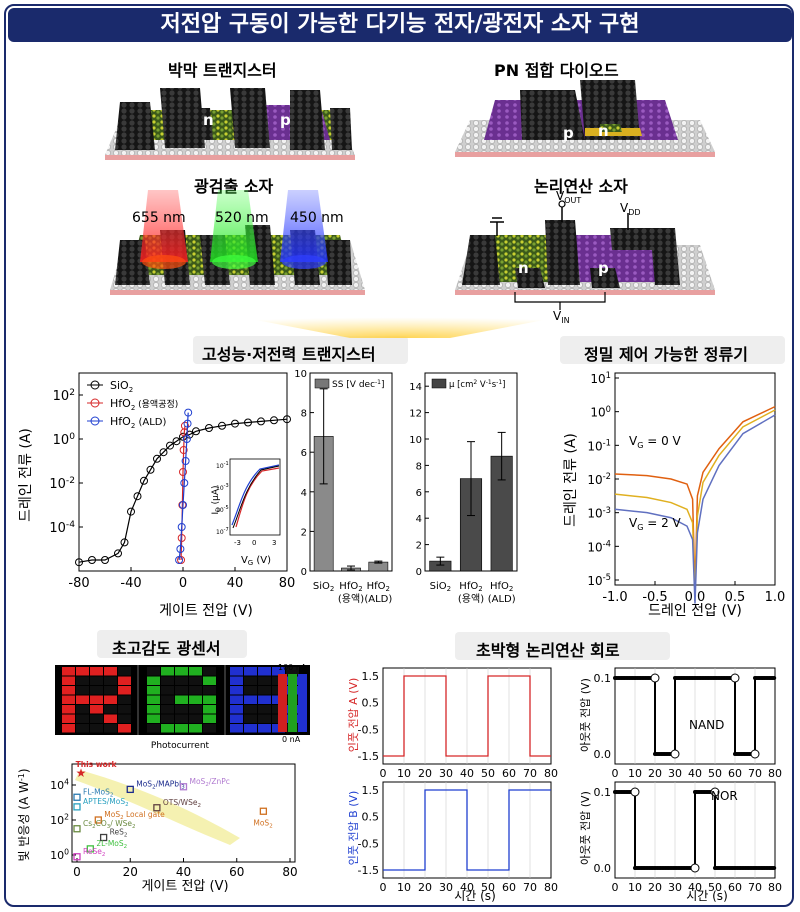 Image resolution: width=800 pixels, height=912 pixels. Describe the element at coordinates (556, 70) in the screenshot. I see `section-pn-title: PN 접합 다이오드` at that location.